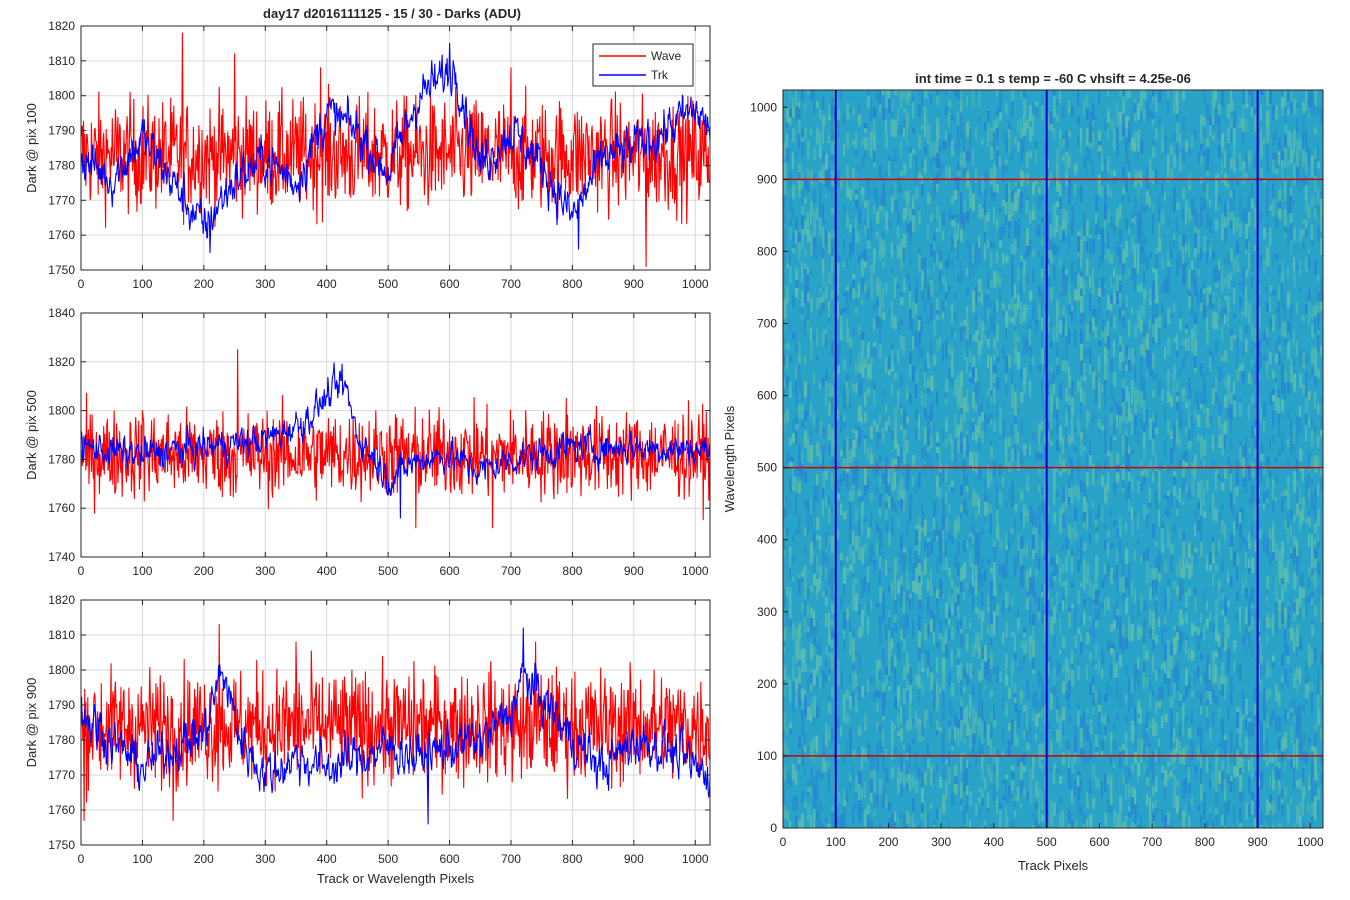 The image size is (1350, 900). I want to click on y-tick-label: 400, so click(767, 540).